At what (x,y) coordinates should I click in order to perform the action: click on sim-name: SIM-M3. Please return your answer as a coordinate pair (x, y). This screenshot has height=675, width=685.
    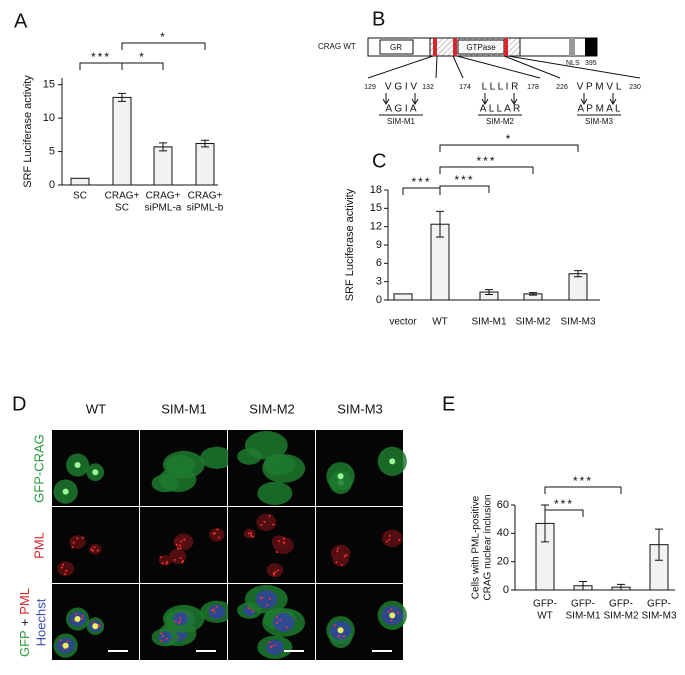
    Looking at the image, I should click on (599, 121).